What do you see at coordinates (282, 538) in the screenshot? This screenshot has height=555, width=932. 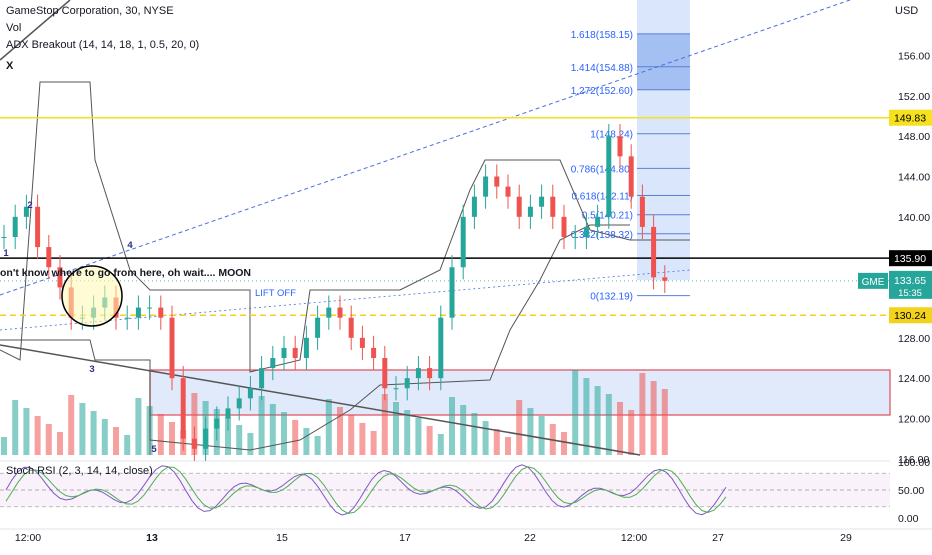 I see `time-tick-label: 15` at bounding box center [282, 538].